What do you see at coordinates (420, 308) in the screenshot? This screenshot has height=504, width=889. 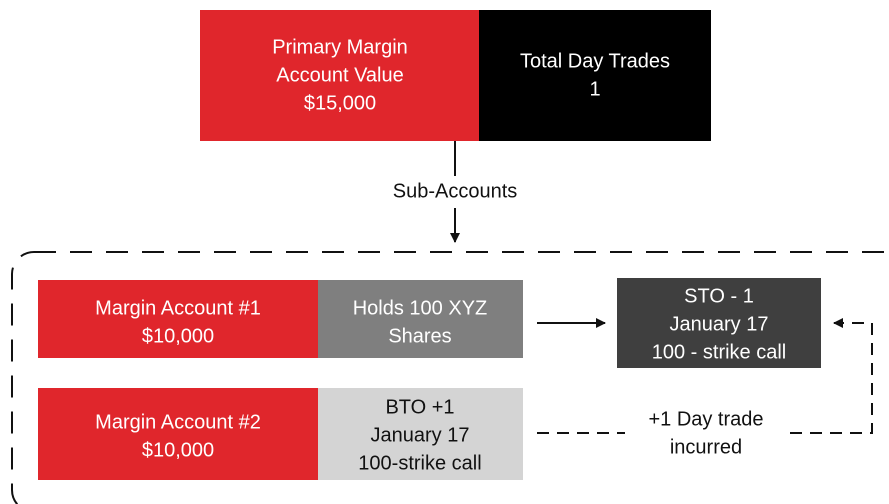 I see `holding-1-text: Holds 100 XYZ` at bounding box center [420, 308].